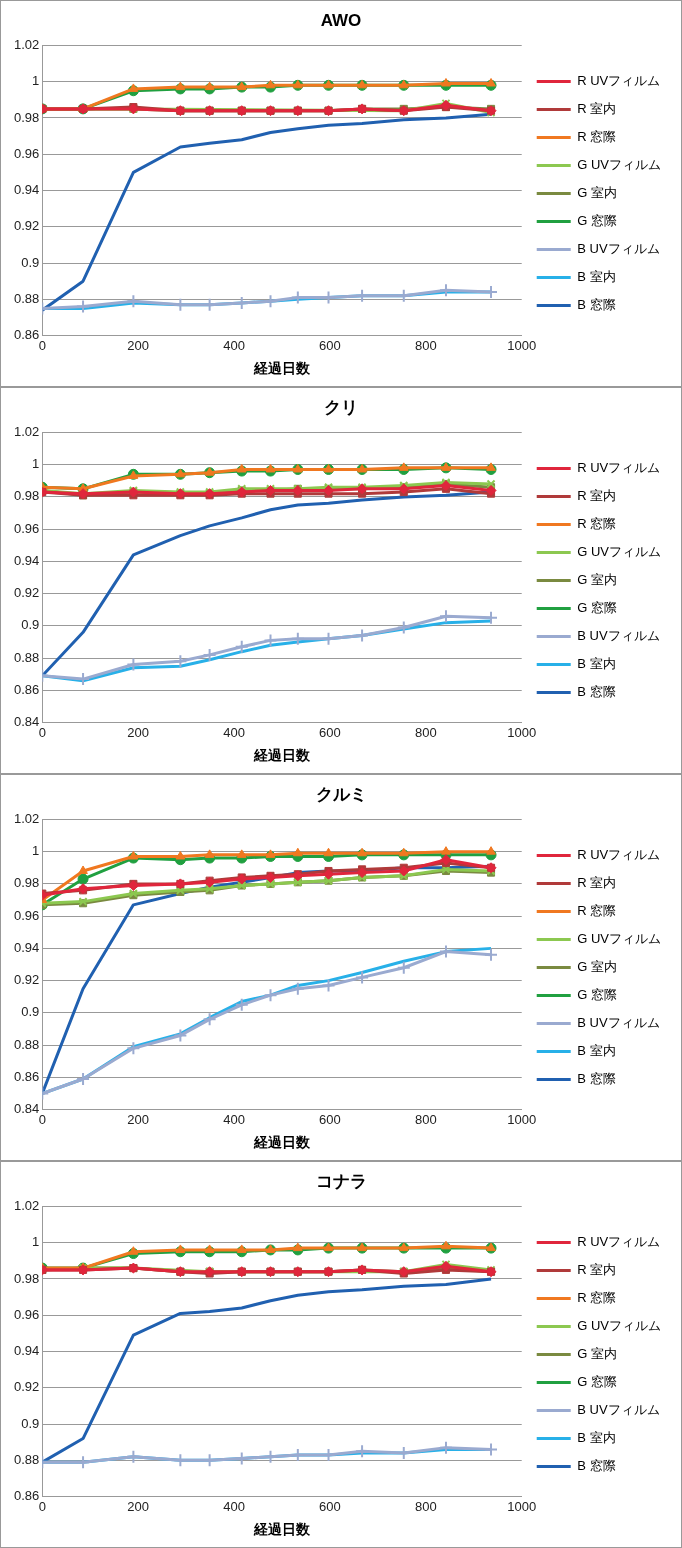 The image size is (682, 1548). I want to click on chart-title: コナラ, so click(341, 1181).